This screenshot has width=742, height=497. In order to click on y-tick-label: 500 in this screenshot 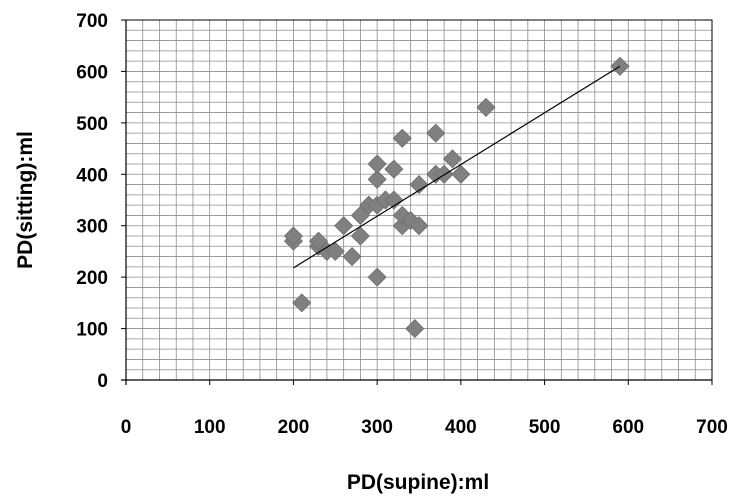, I will do `click(92, 124)`.